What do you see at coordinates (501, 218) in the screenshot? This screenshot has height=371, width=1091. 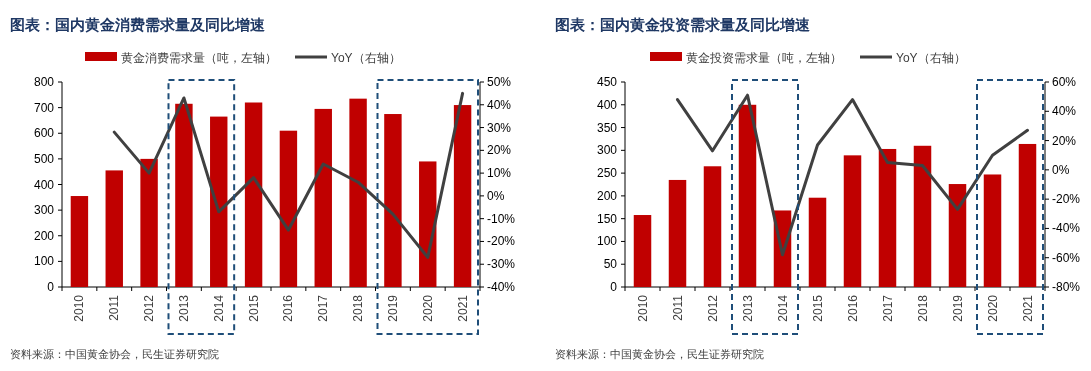 I see `y2-tick-label: -10%` at bounding box center [501, 218].